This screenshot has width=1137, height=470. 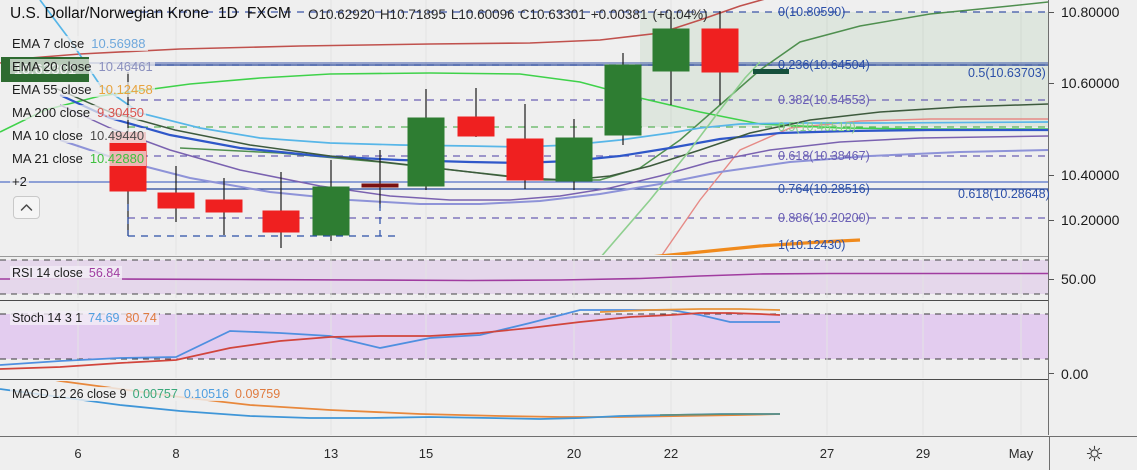 I want to click on chart-settings-button, so click(x=1093, y=453).